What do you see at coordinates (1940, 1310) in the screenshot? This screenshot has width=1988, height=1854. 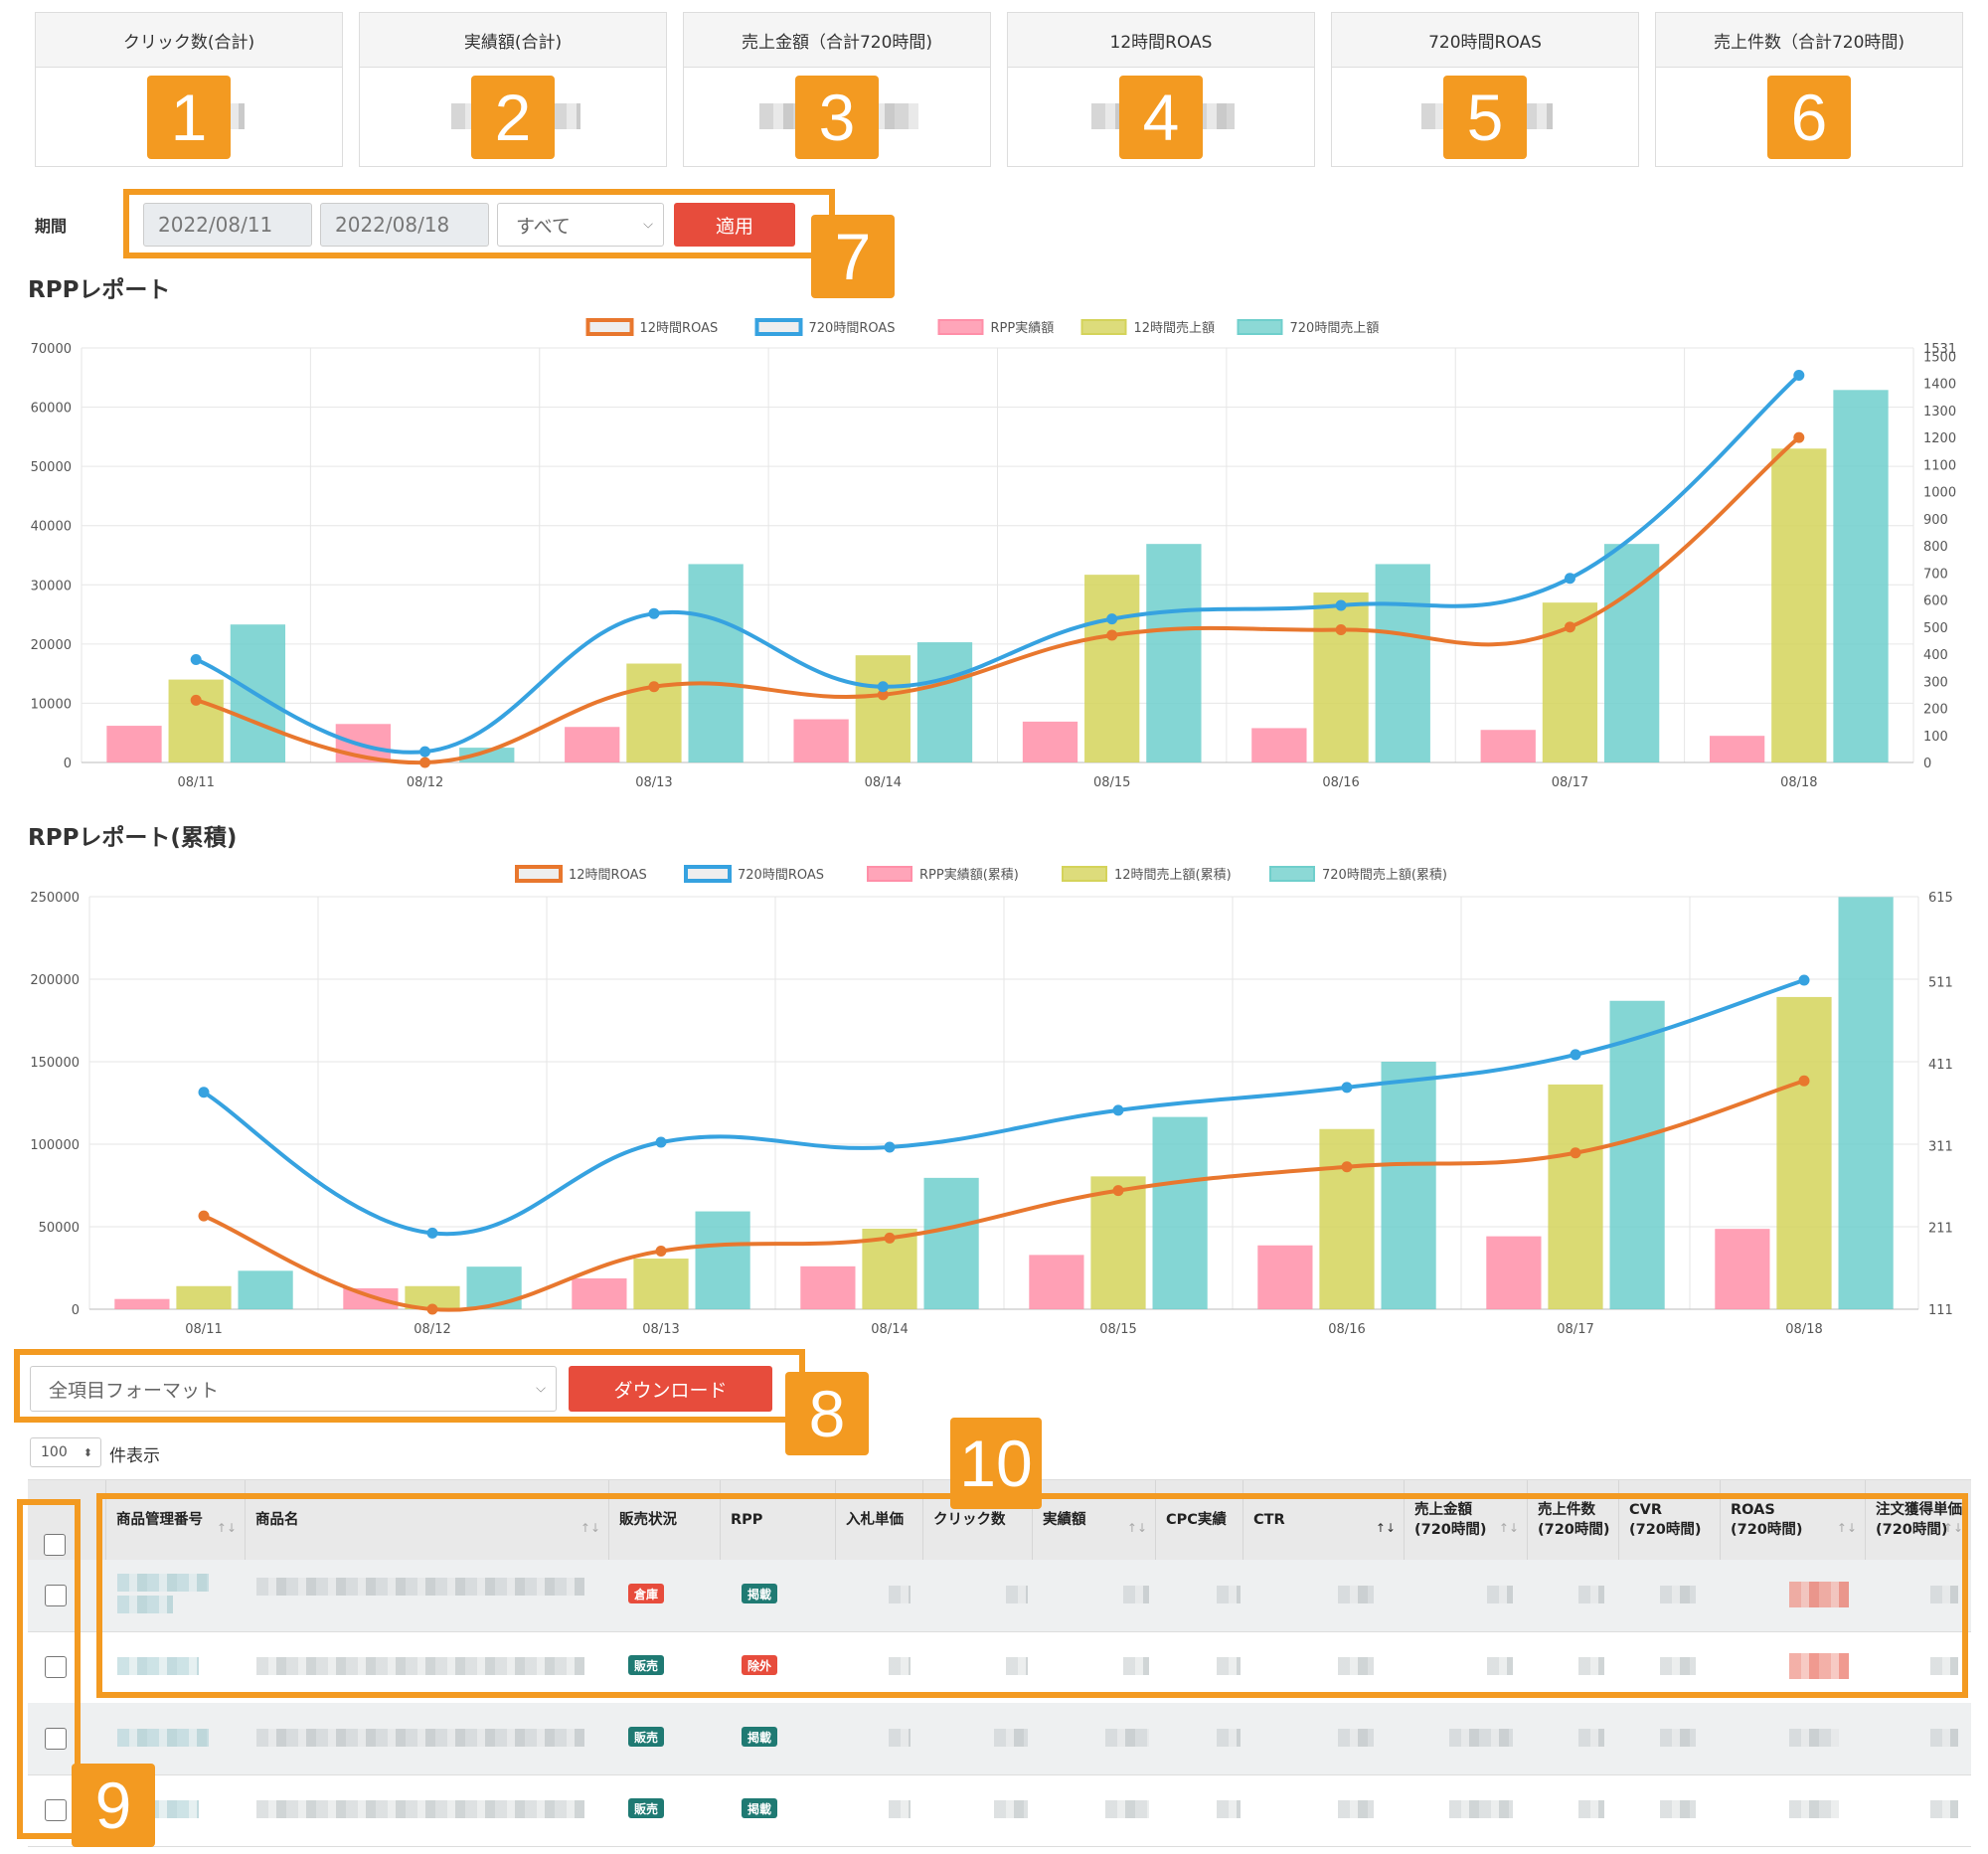 I see `y2-tick-label: 111` at bounding box center [1940, 1310].